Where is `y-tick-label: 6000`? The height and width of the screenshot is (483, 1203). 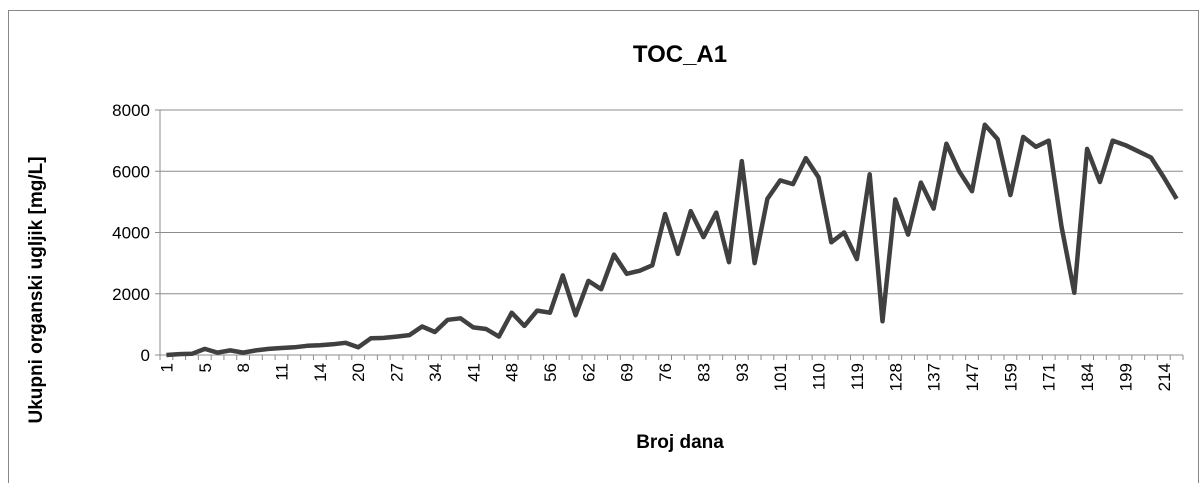
y-tick-label: 6000 is located at coordinates (131, 171).